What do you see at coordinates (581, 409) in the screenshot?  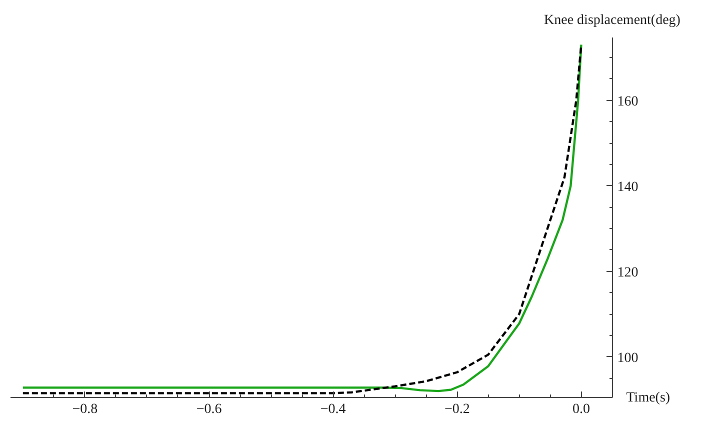 I see `x-tick-label: 0.0` at bounding box center [581, 409].